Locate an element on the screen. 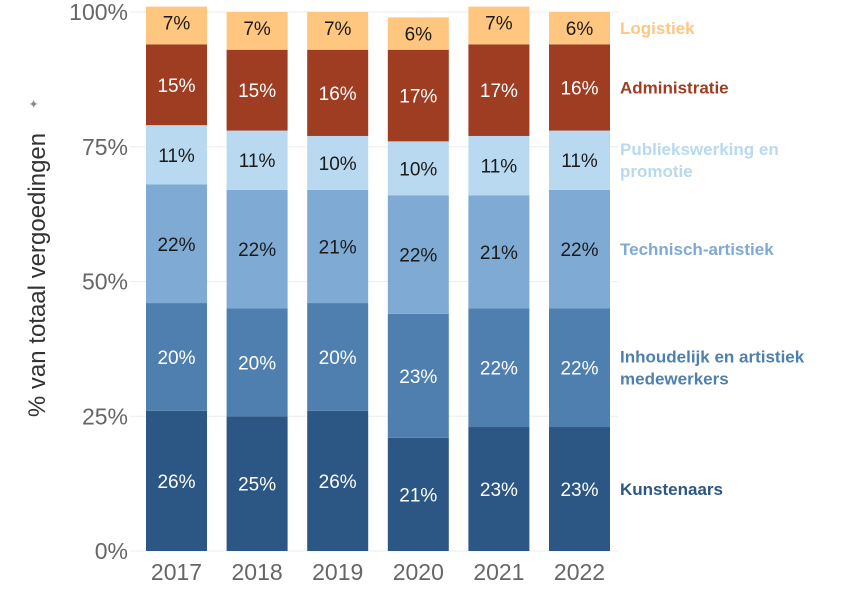 The height and width of the screenshot is (600, 850). legend-line: Logistiek is located at coordinates (657, 28).